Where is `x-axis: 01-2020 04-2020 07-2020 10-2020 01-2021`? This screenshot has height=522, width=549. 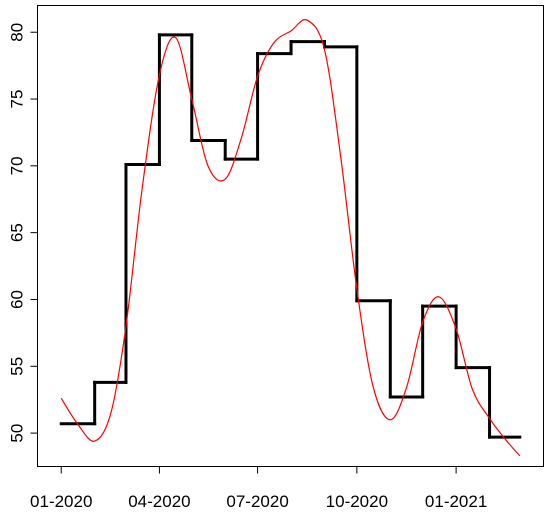 x-axis: 01-2020 04-2020 07-2020 10-2020 01-2021 is located at coordinates (258, 488).